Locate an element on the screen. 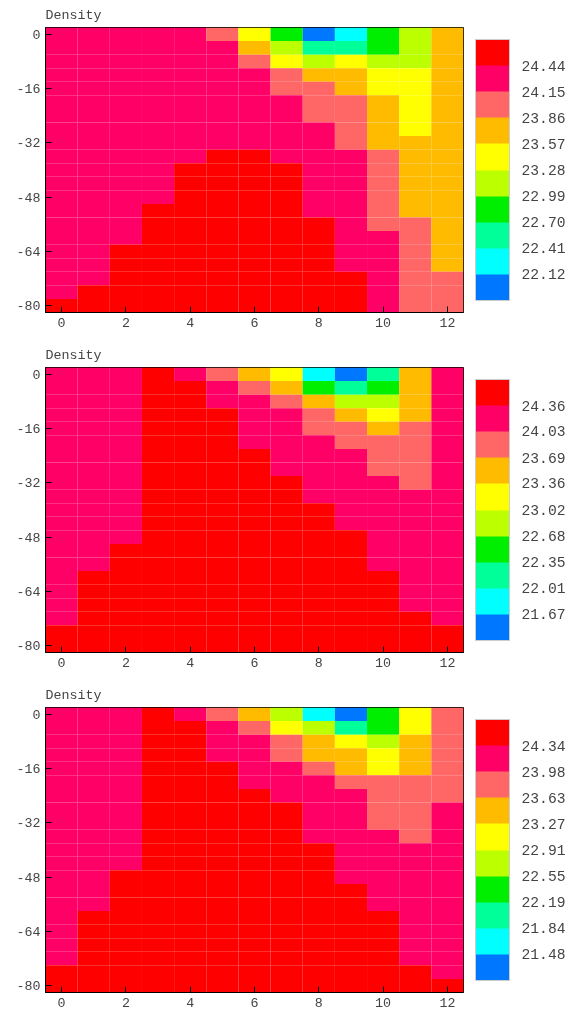 The image size is (580, 1025). color-bar-label: 24.03 is located at coordinates (543, 432).